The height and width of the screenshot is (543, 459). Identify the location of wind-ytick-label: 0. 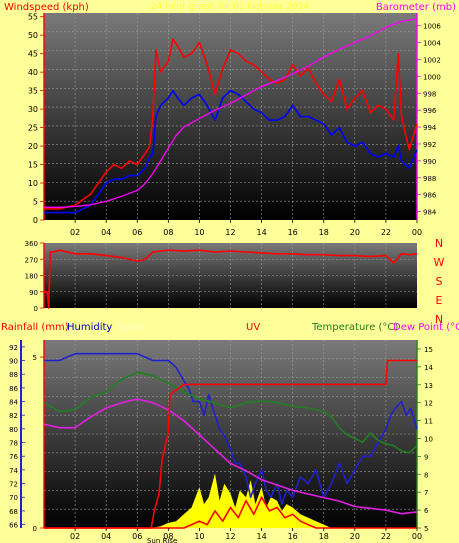
(35, 220).